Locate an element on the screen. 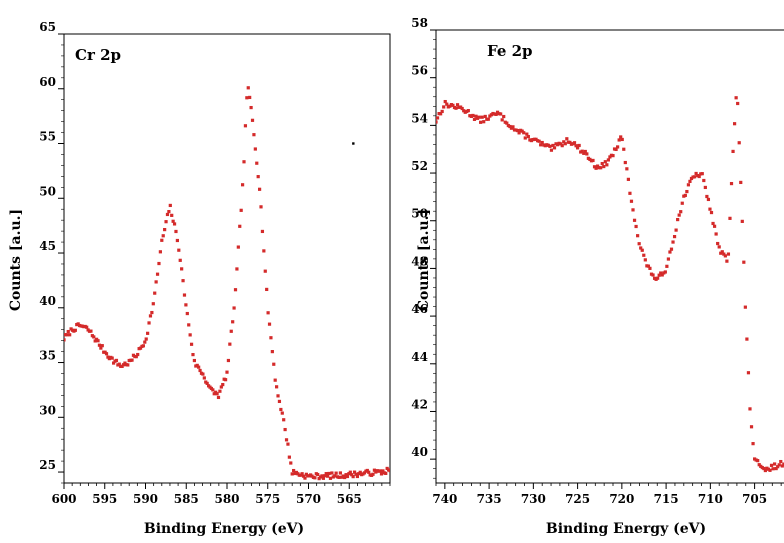 Image resolution: width=784 pixels, height=543 pixels. cr-2p-x-tick-label: 580 is located at coordinates (226, 499).